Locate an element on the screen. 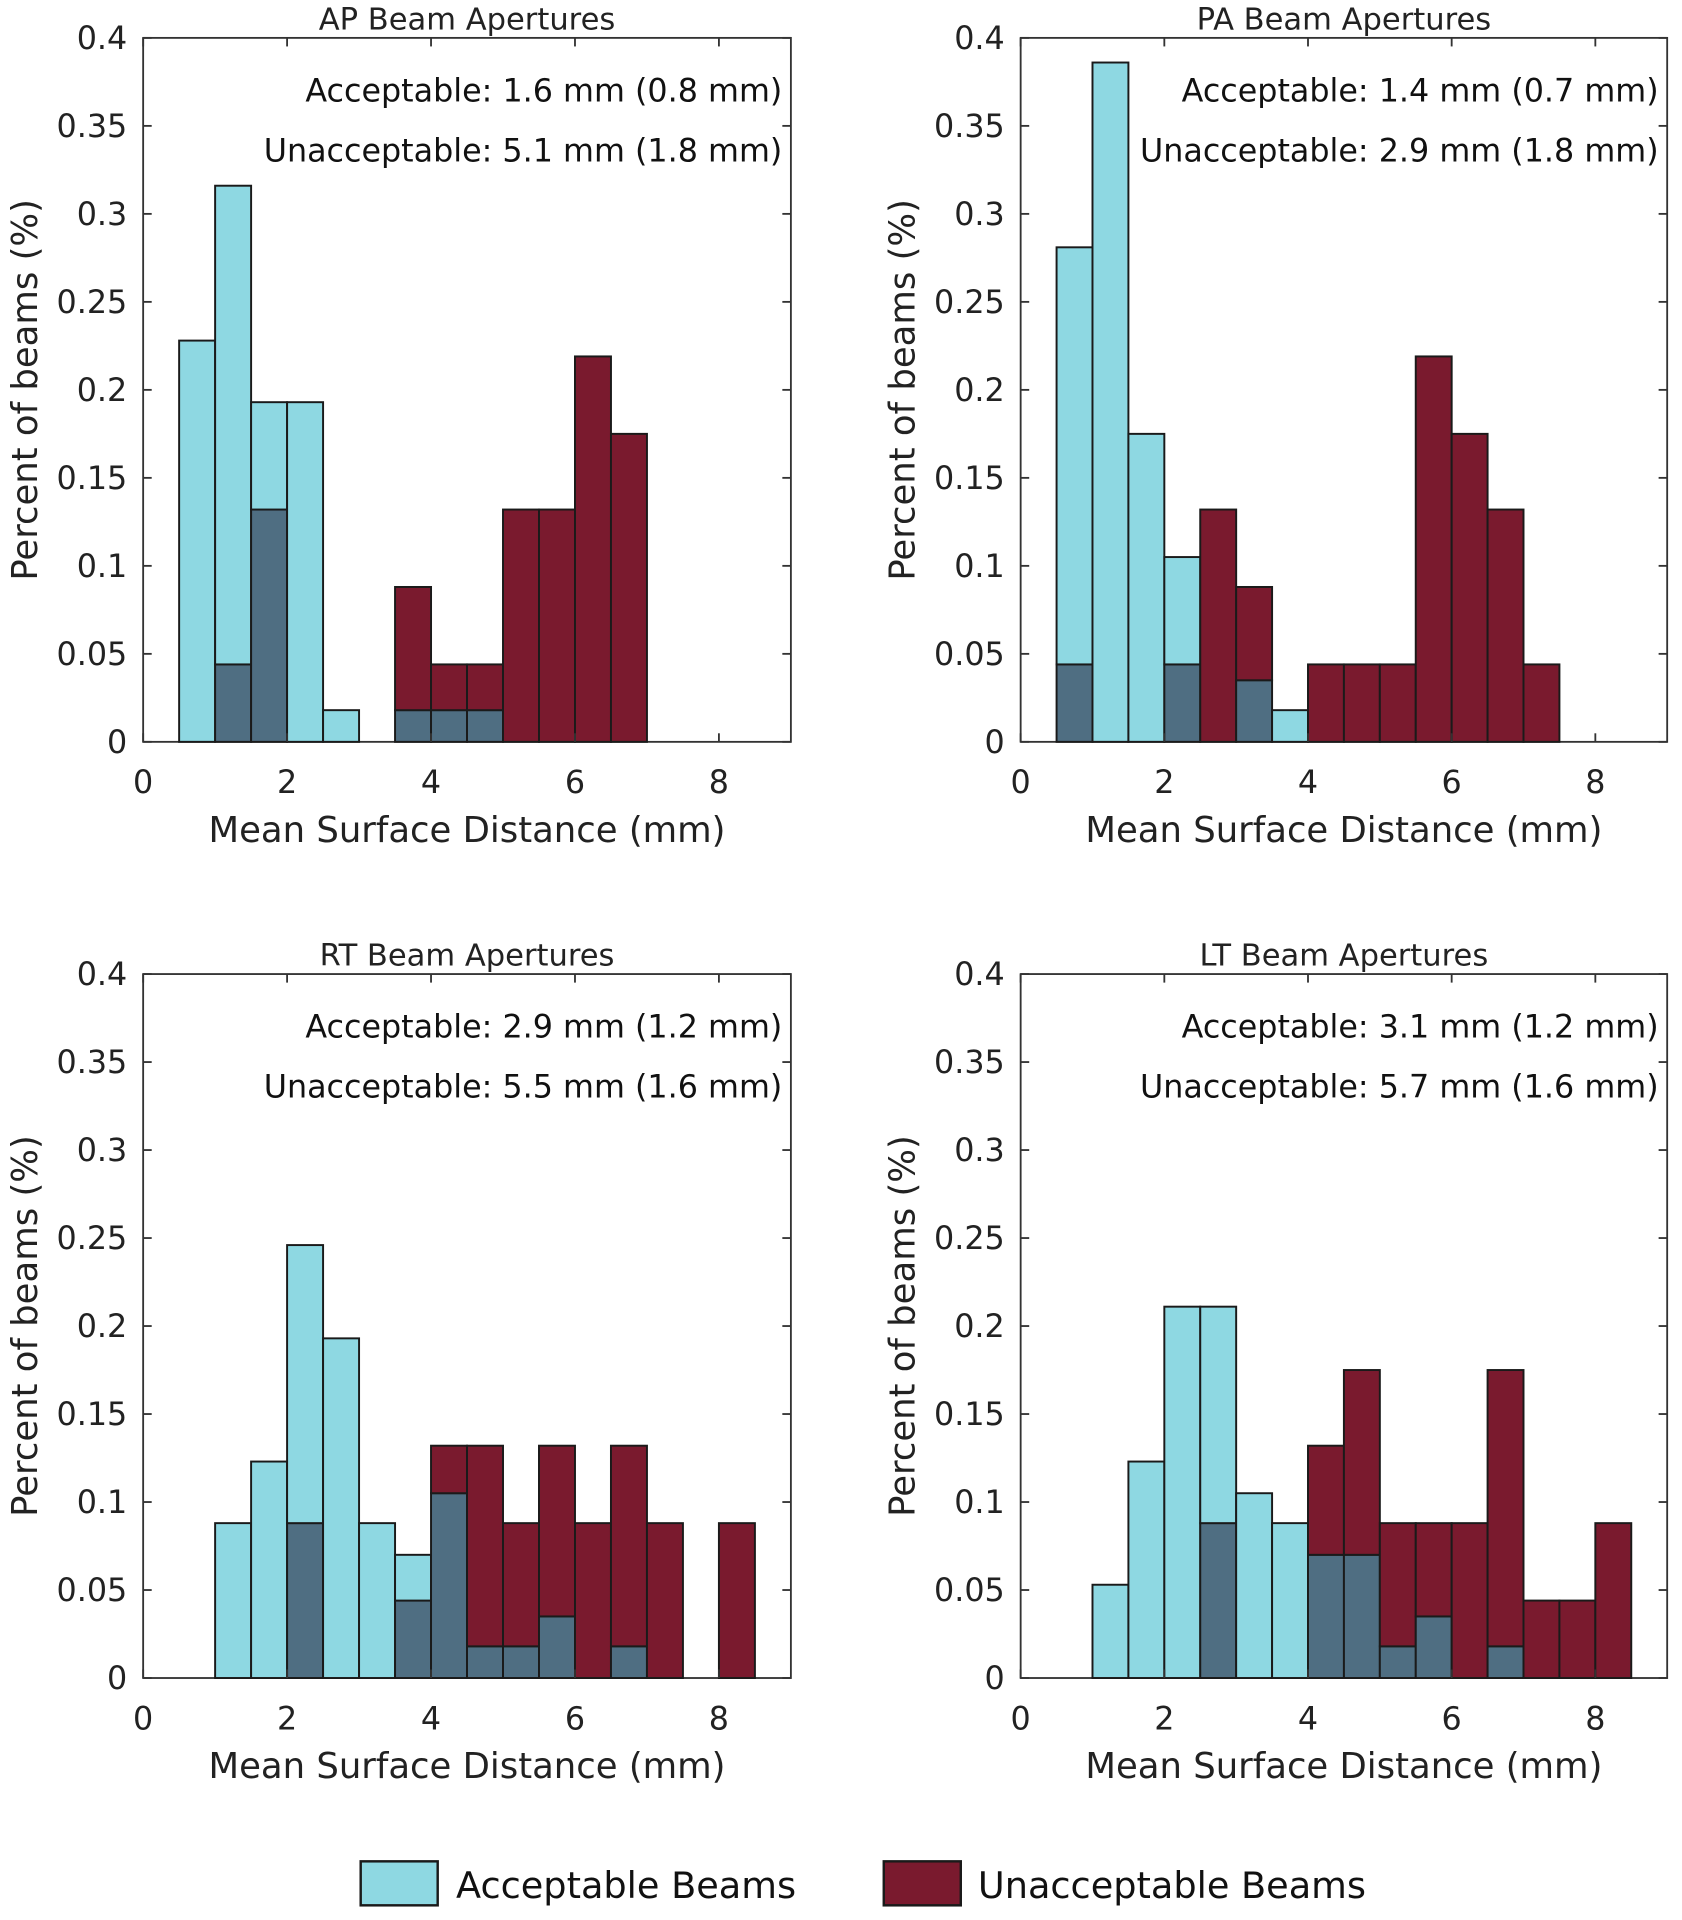 Image resolution: width=1682 pixels, height=1920 pixels. stats-annotation: Acceptable: 1.6 mm (0.8 mm) is located at coordinates (543, 91).